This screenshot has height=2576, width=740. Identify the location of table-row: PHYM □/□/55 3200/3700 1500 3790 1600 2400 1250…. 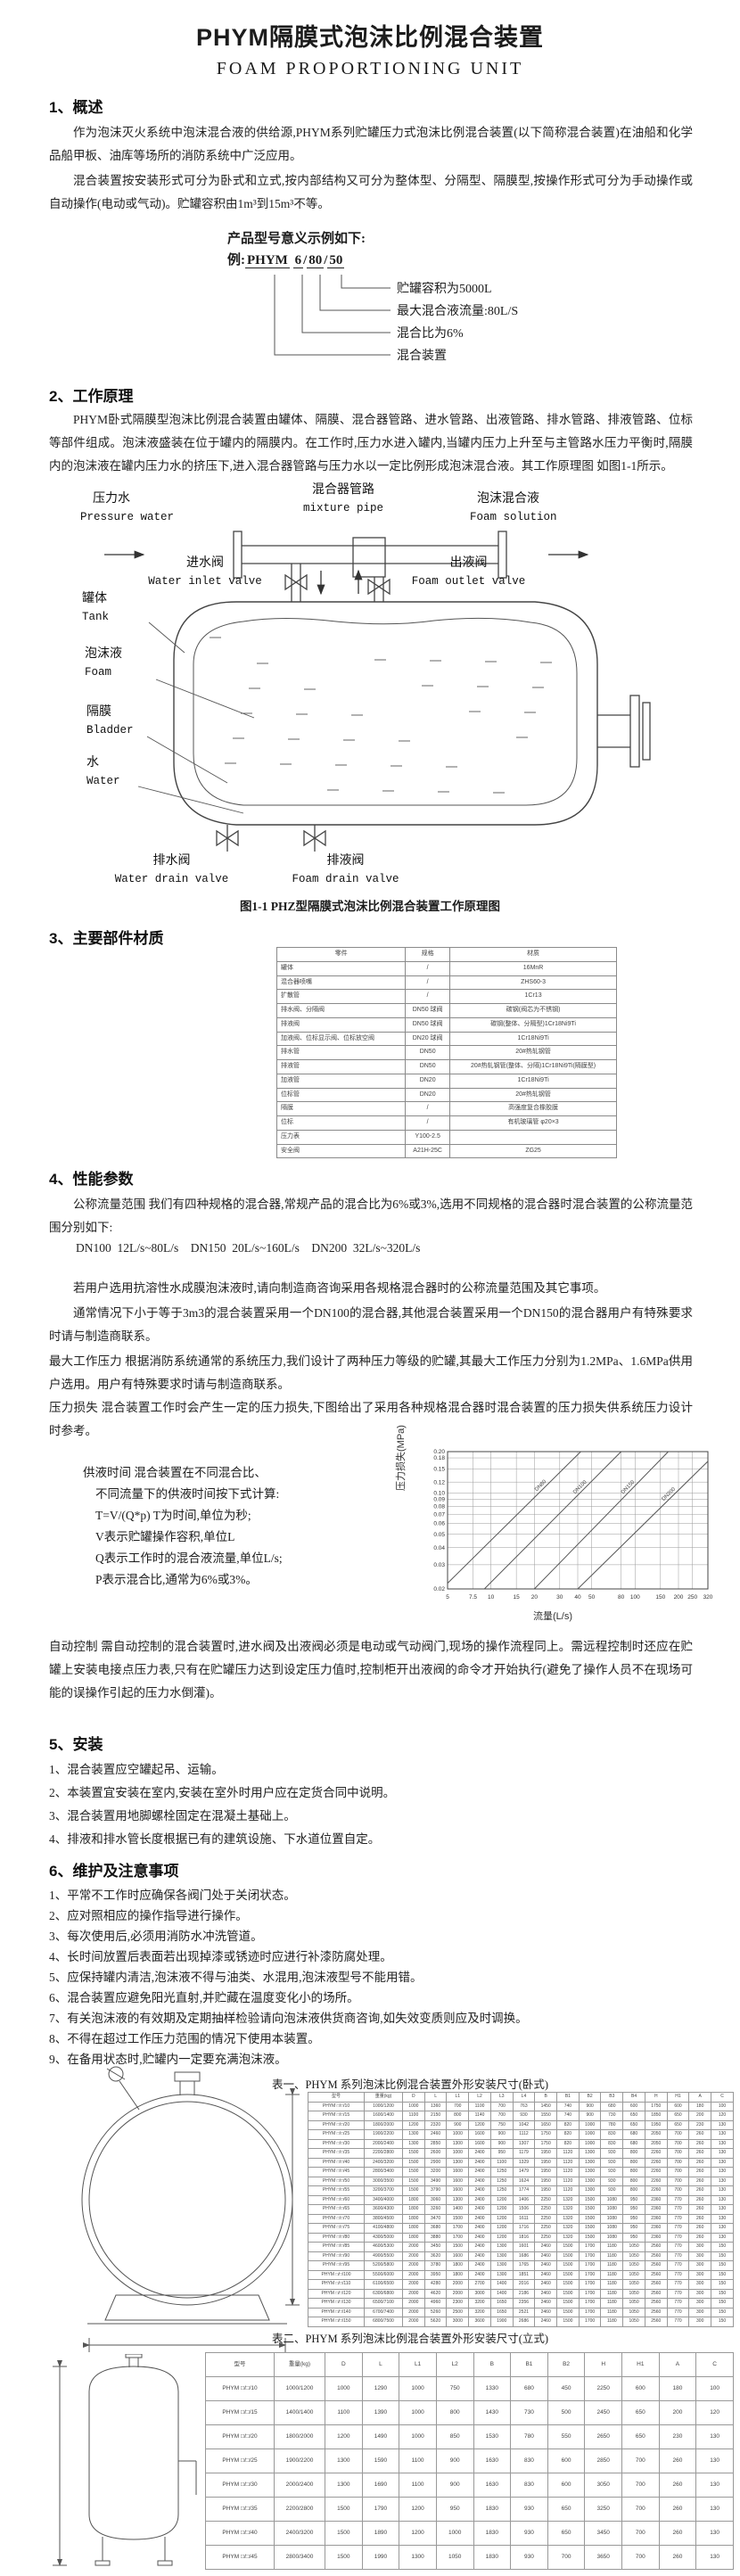
(521, 2190).